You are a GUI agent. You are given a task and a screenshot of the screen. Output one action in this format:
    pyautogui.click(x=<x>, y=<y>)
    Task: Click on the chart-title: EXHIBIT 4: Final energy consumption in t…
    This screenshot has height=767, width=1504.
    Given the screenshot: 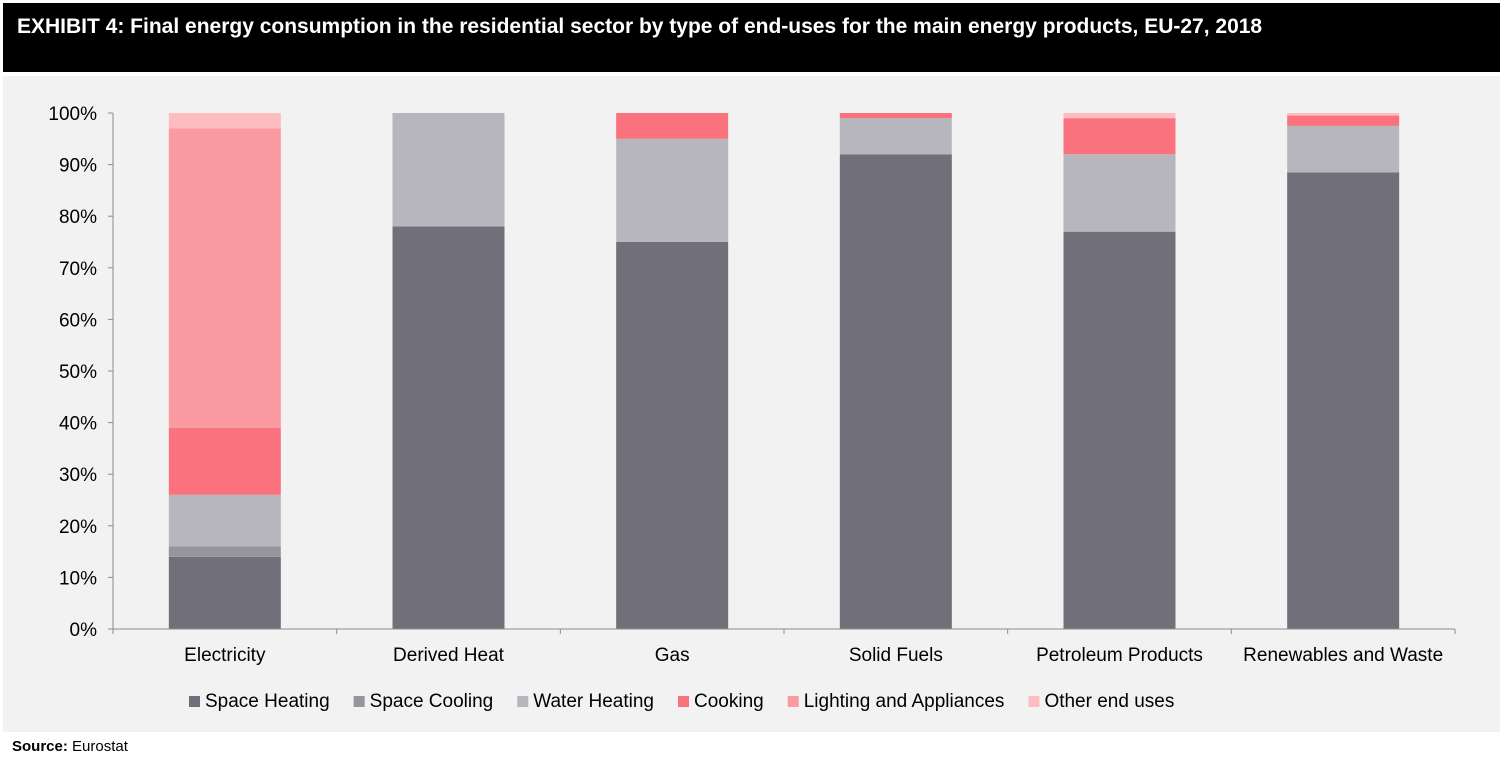 What is the action you would take?
    pyautogui.click(x=751, y=37)
    